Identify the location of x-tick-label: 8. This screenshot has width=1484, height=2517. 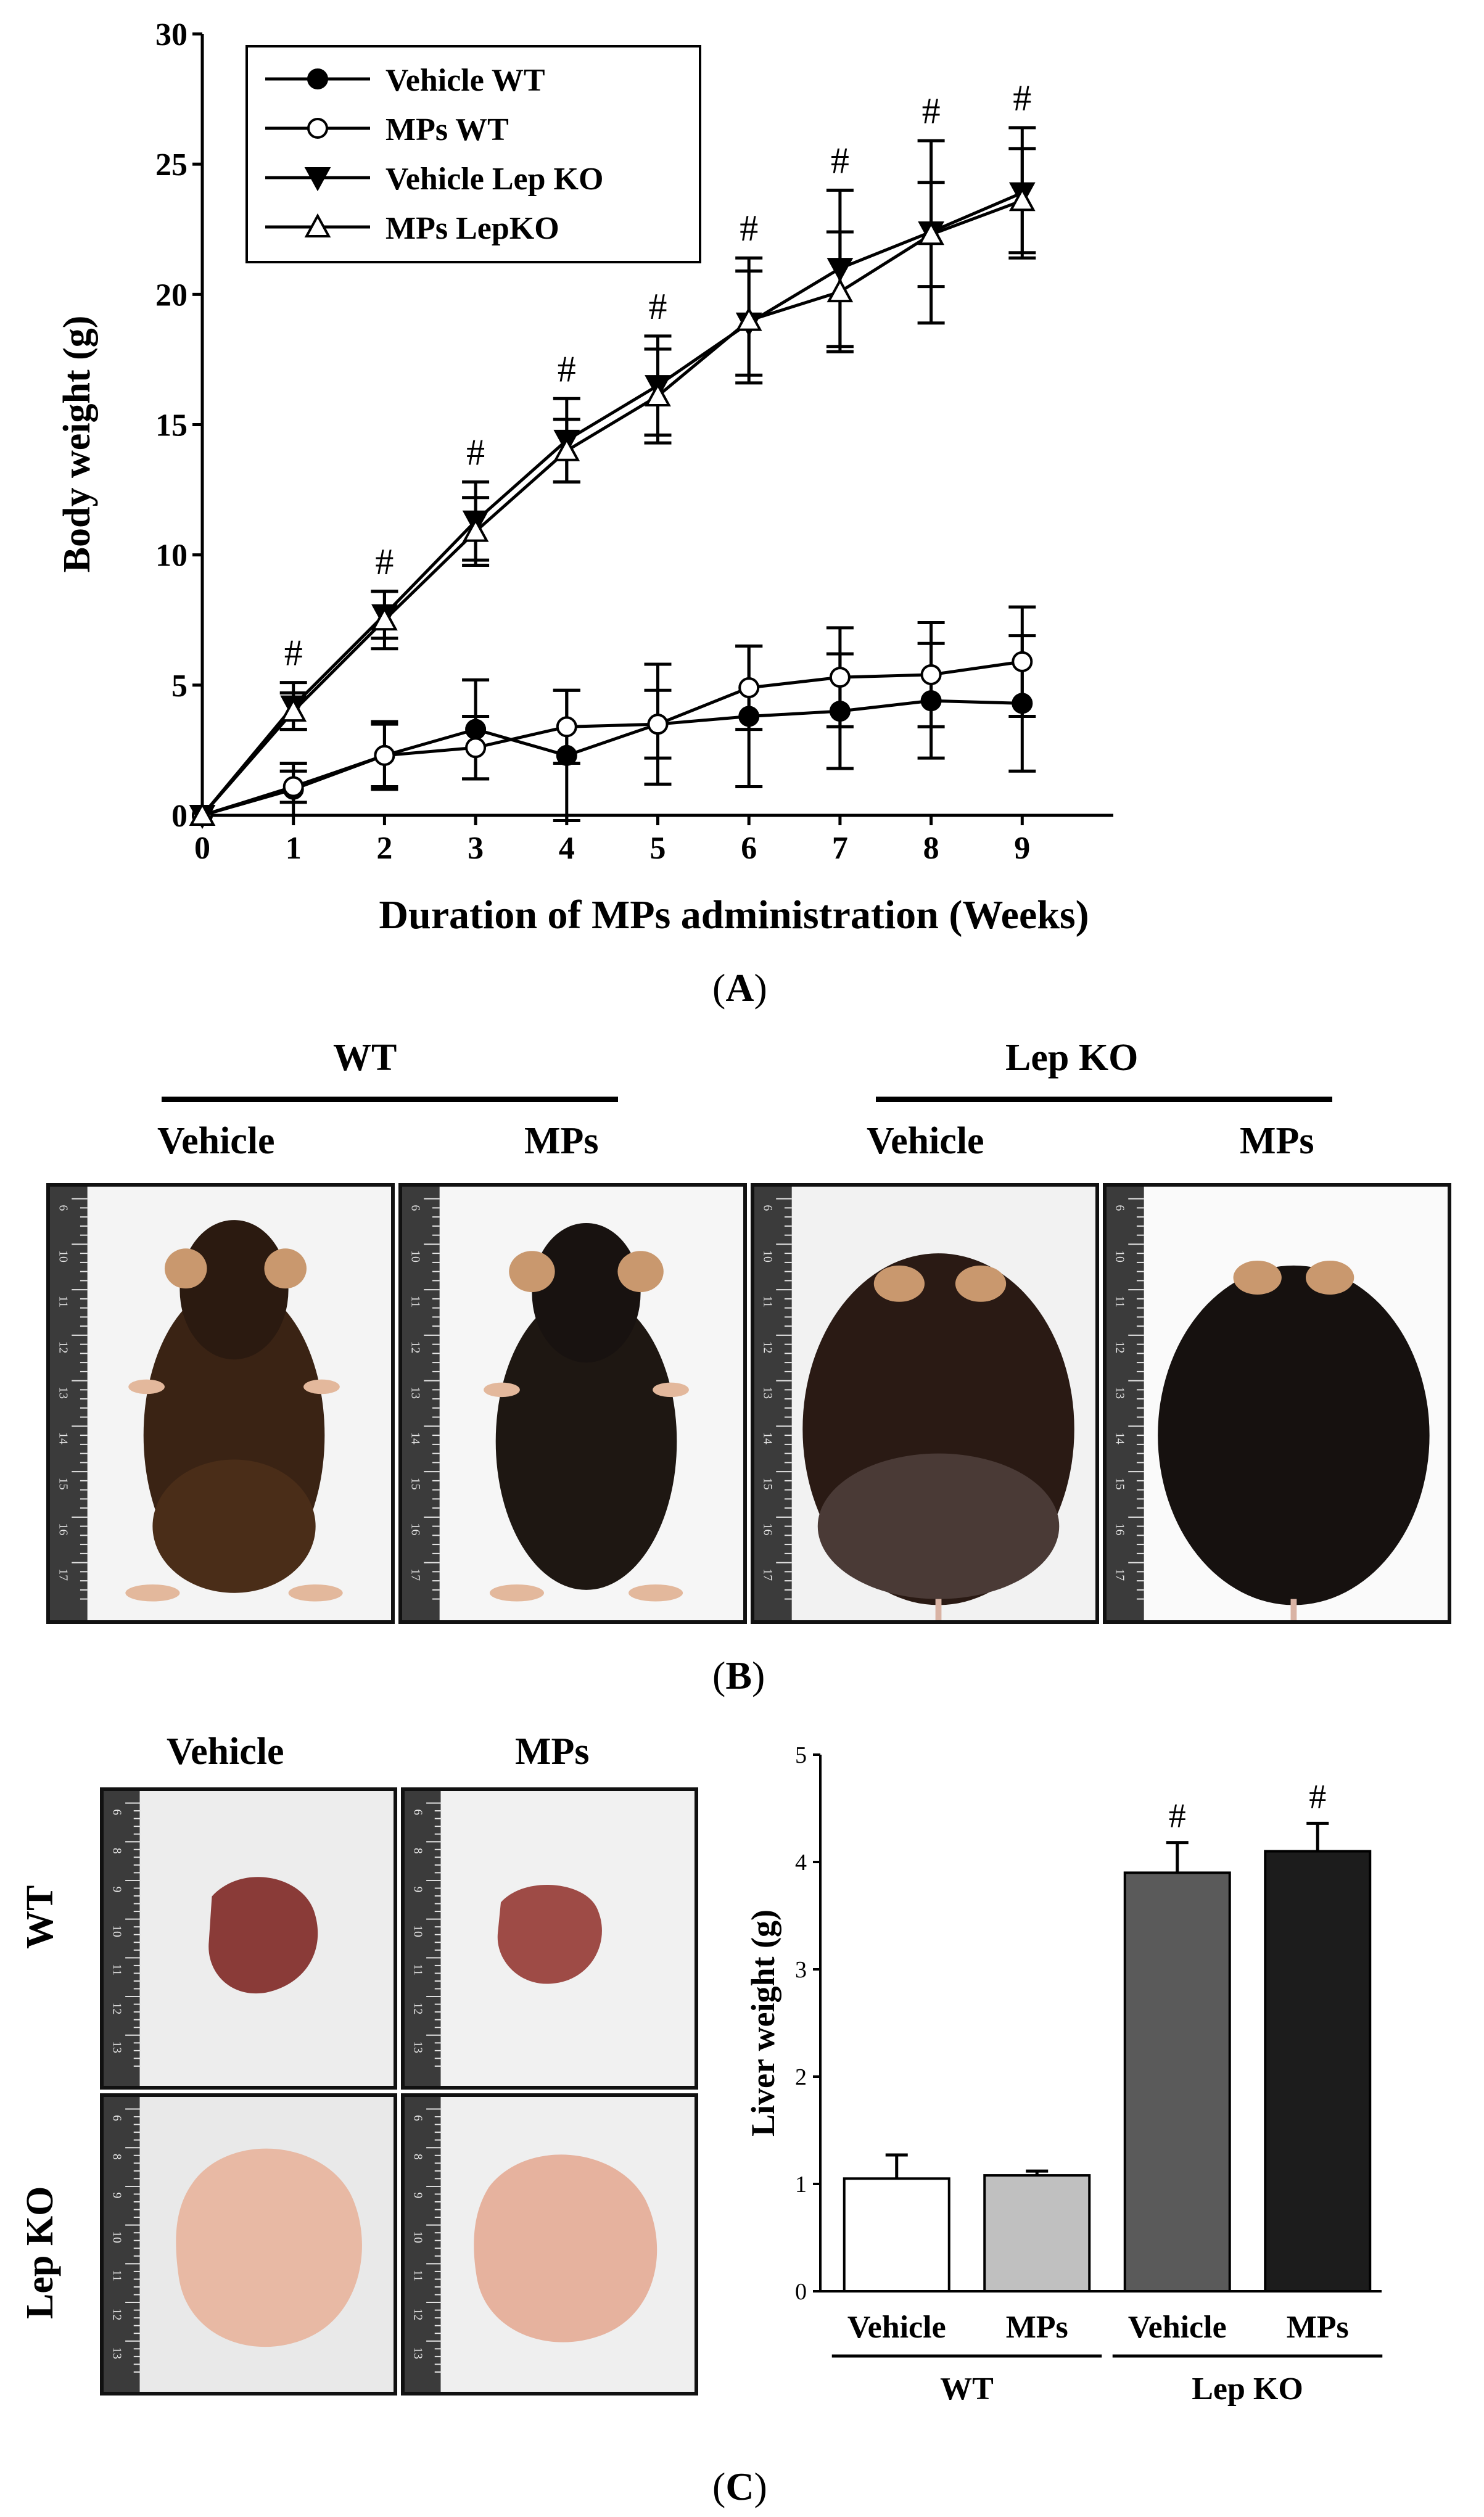
(931, 848).